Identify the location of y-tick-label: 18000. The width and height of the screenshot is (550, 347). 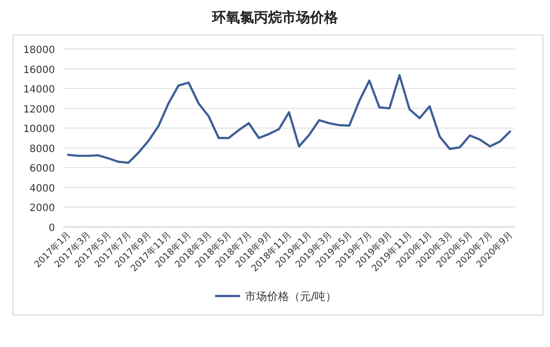
(39, 50).